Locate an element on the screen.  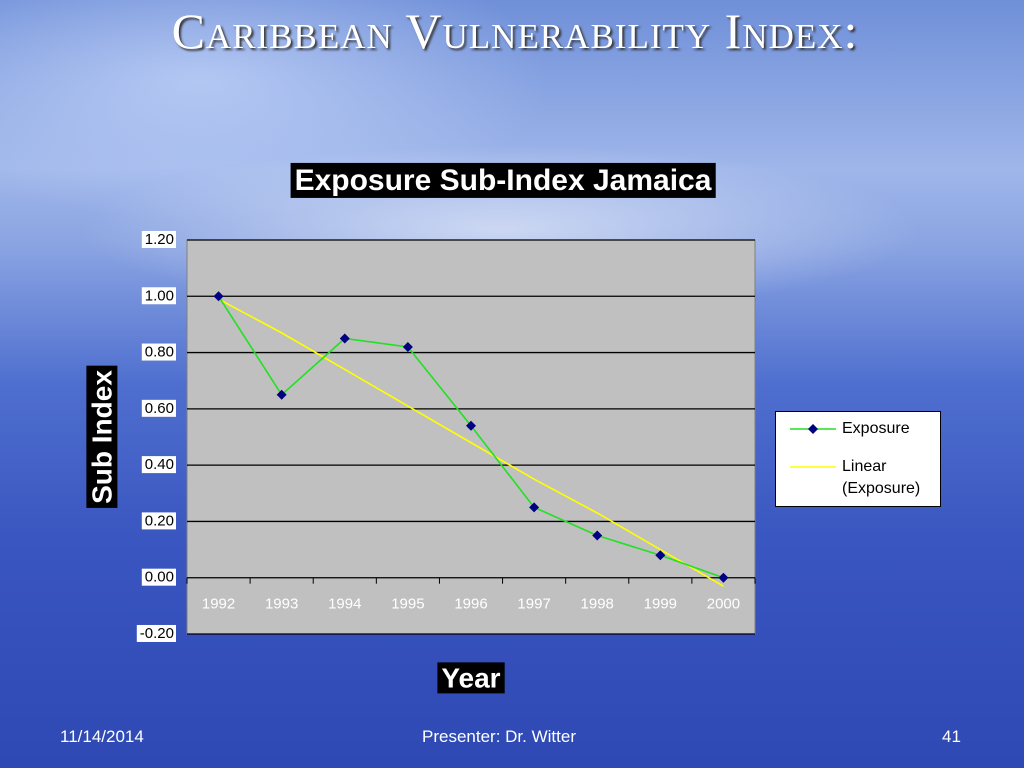
y-tick-label: 1.00 is located at coordinates (159, 295).